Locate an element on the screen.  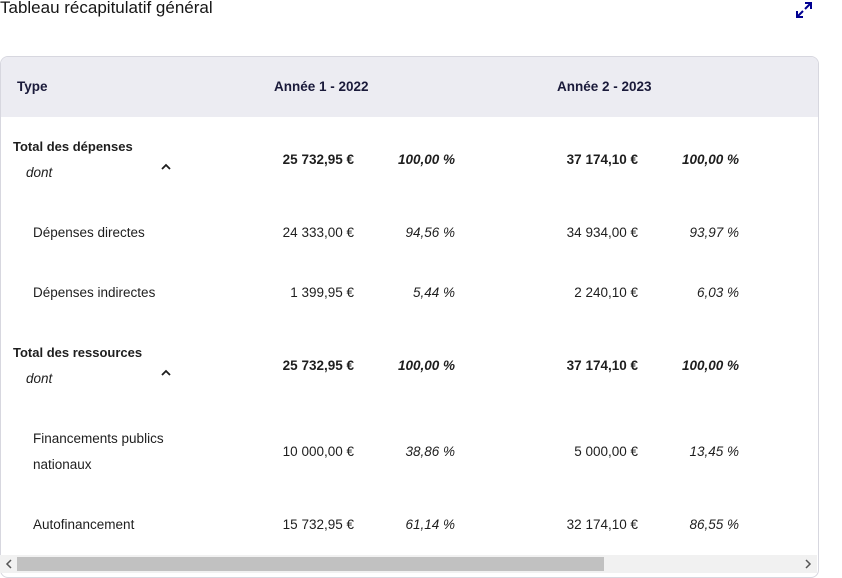
row-label: Autofinancement is located at coordinates (84, 524).